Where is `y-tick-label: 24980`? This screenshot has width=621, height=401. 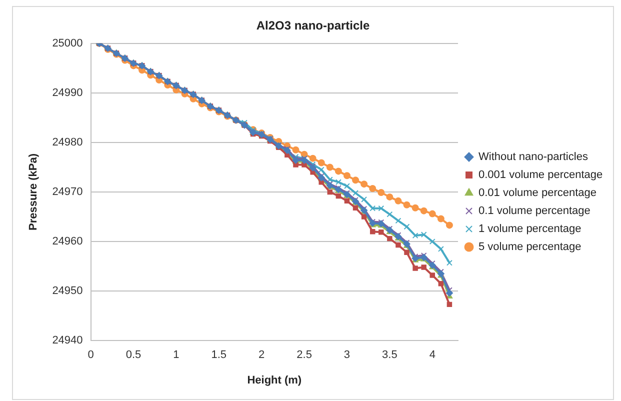
y-tick-label: 24980 is located at coordinates (67, 142).